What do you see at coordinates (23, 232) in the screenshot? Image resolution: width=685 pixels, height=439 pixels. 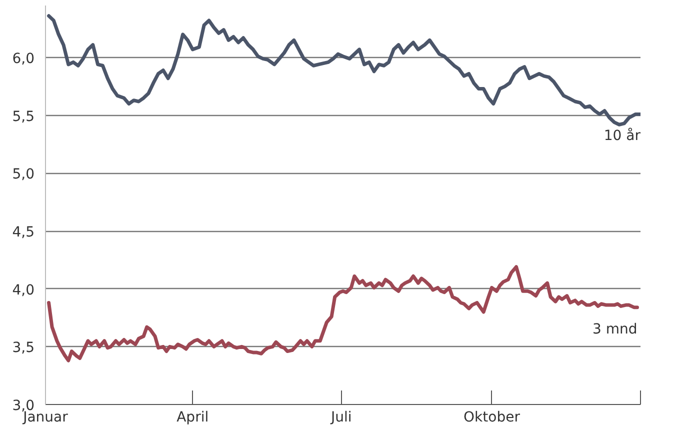 I see `y-tick-label: 4,5` at bounding box center [23, 232].